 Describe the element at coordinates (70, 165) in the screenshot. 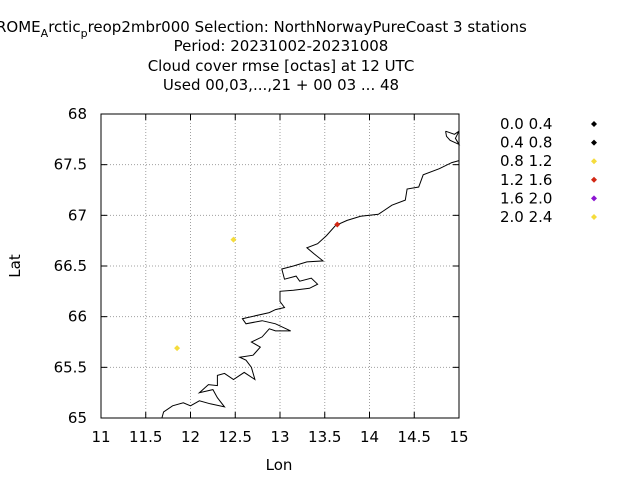

I see `y-tick-label: 67.5` at that location.